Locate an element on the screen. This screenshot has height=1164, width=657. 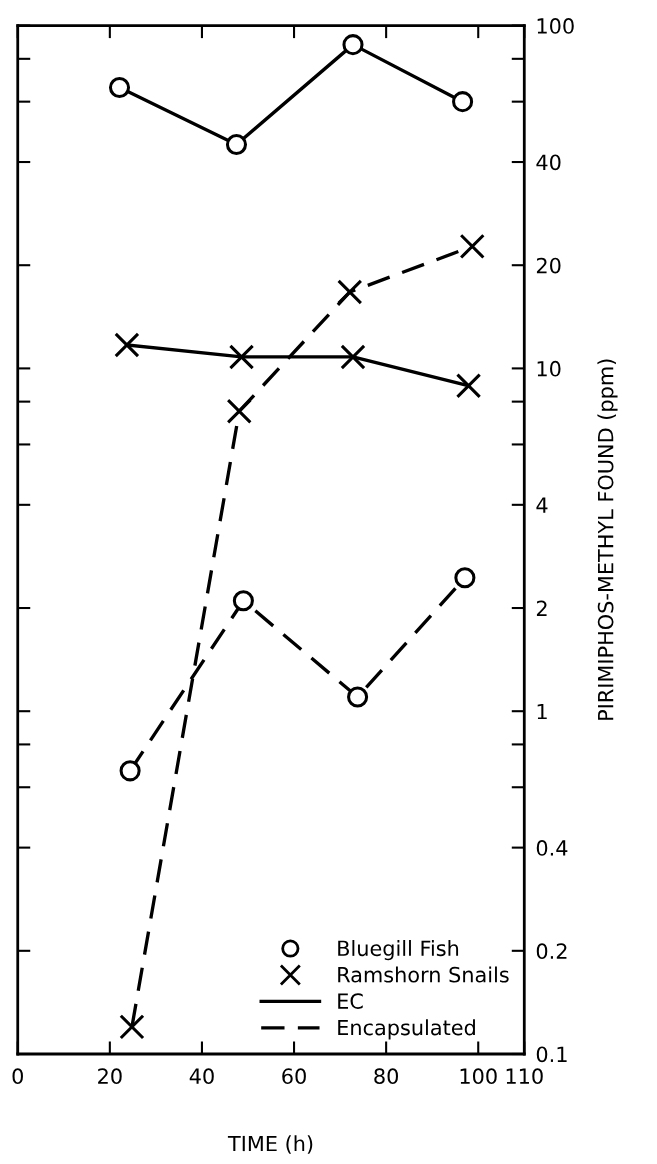
x-tick-label: 100 is located at coordinates (478, 1076).